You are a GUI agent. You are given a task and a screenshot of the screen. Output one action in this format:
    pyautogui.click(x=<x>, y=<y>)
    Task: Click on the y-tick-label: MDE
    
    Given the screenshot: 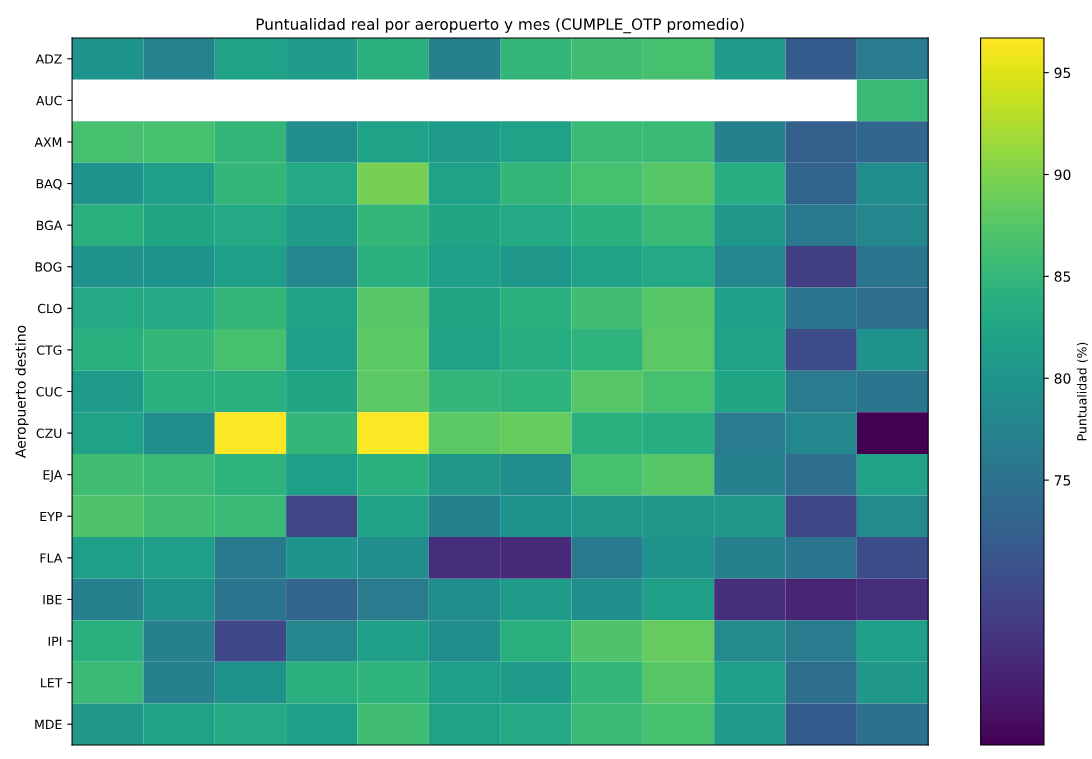 What is the action you would take?
    pyautogui.click(x=48, y=724)
    